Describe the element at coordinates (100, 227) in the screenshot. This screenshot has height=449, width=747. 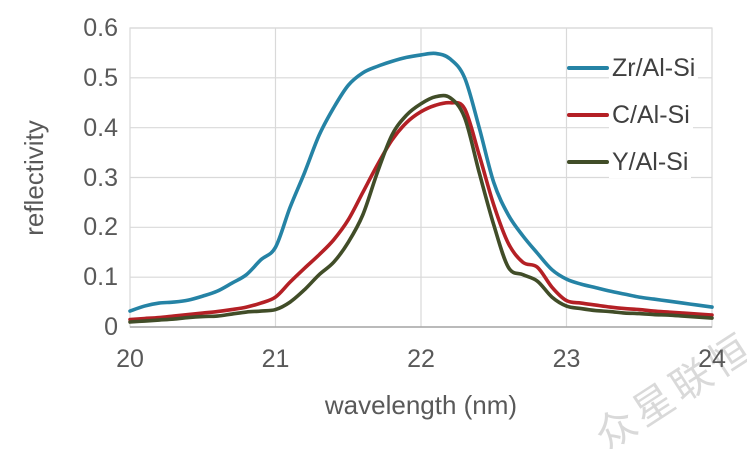
I see `y-tick-label: 0.2` at that location.